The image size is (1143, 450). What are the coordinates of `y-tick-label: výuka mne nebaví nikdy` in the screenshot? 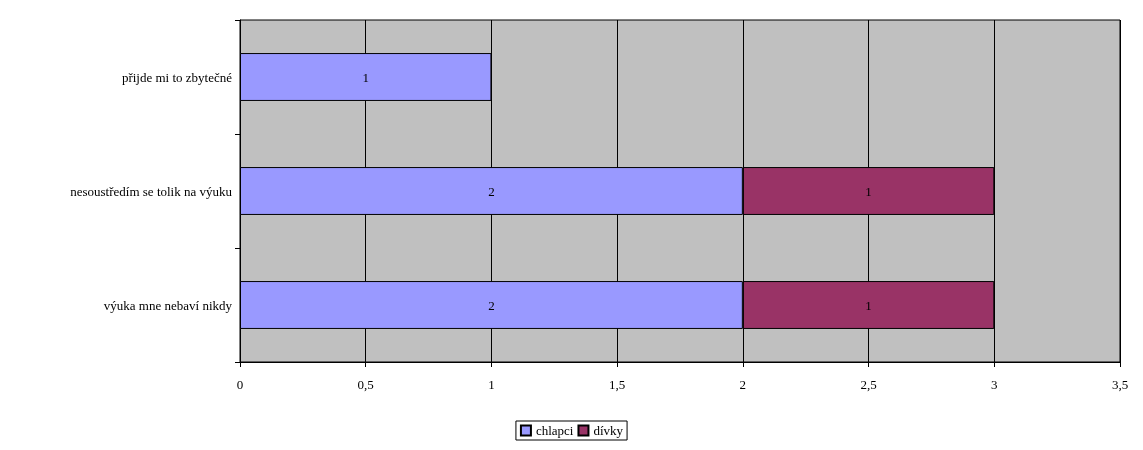 It's located at (168, 305).